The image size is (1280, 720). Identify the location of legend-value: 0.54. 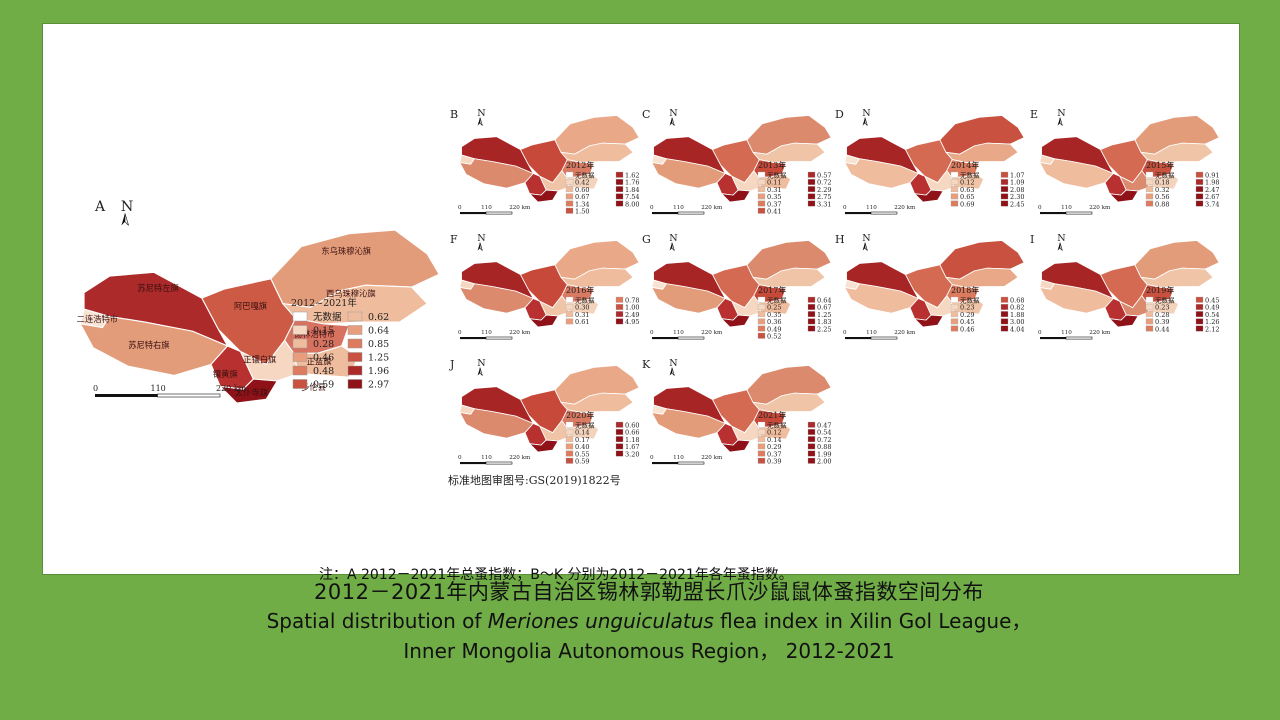
(824, 433).